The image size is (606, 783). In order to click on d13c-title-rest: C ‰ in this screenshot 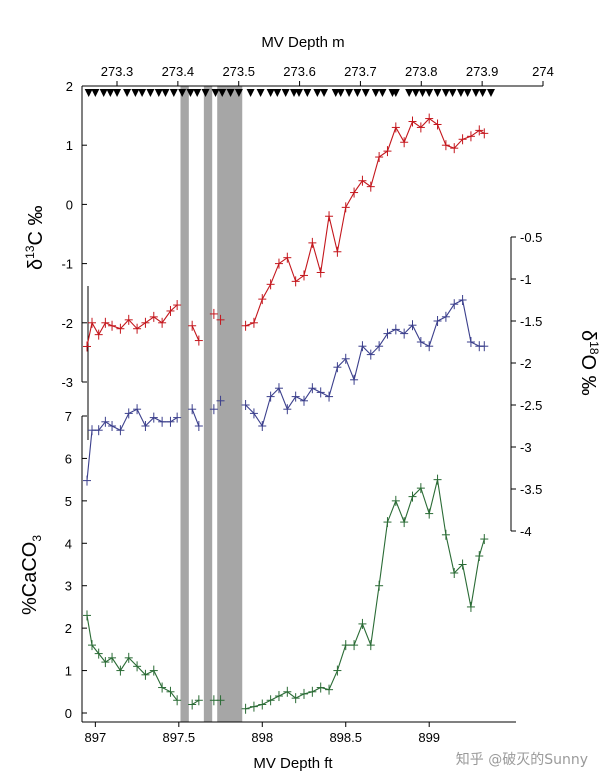, I will do `click(36, 226)`.